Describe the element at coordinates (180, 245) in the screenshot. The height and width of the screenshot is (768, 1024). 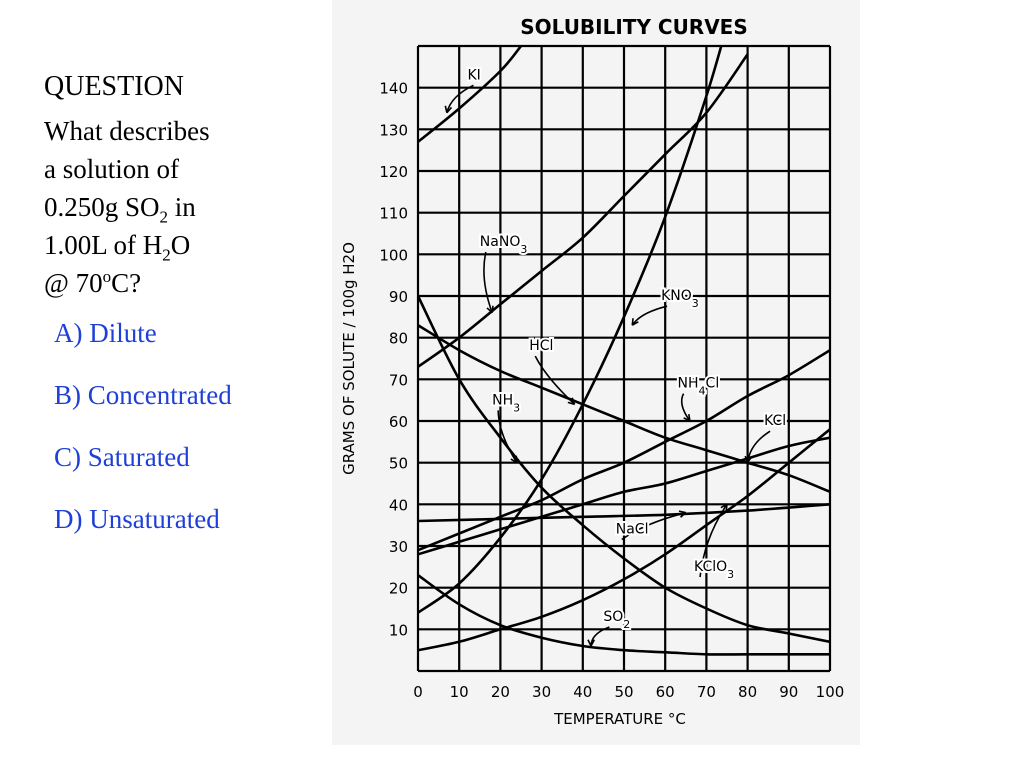
I see `water-text-end: O` at that location.